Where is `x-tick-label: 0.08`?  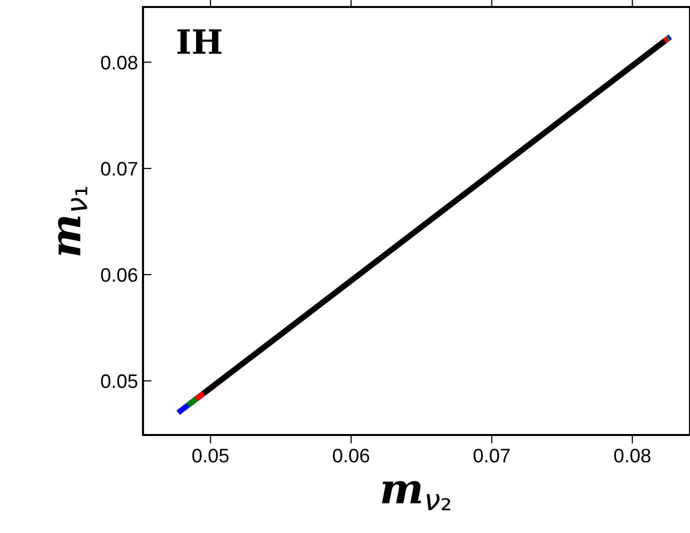 x-tick-label: 0.08 is located at coordinates (632, 455).